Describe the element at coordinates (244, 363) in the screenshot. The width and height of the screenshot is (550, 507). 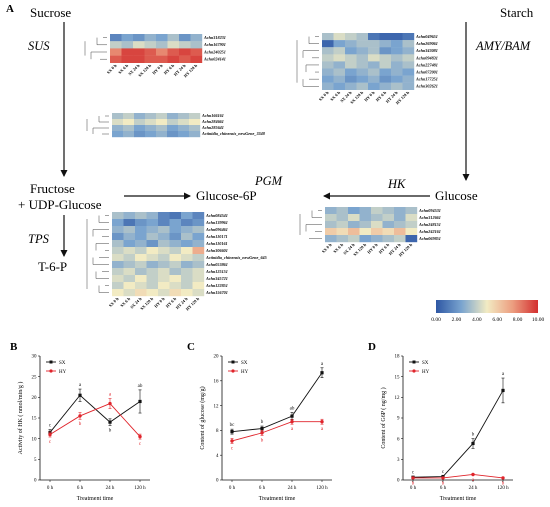
I see `legend-label: SX` at that location.